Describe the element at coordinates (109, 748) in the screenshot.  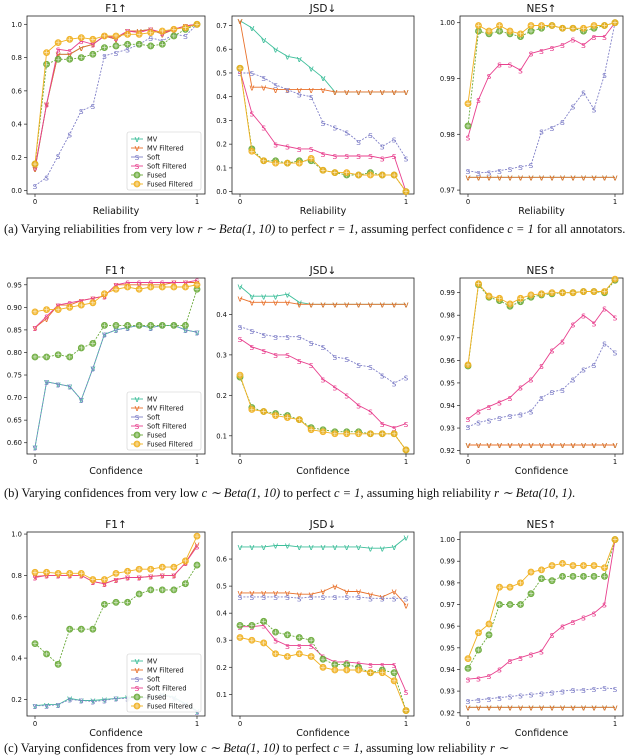
I see `caption-text: Varying confidences from very low` at that location.